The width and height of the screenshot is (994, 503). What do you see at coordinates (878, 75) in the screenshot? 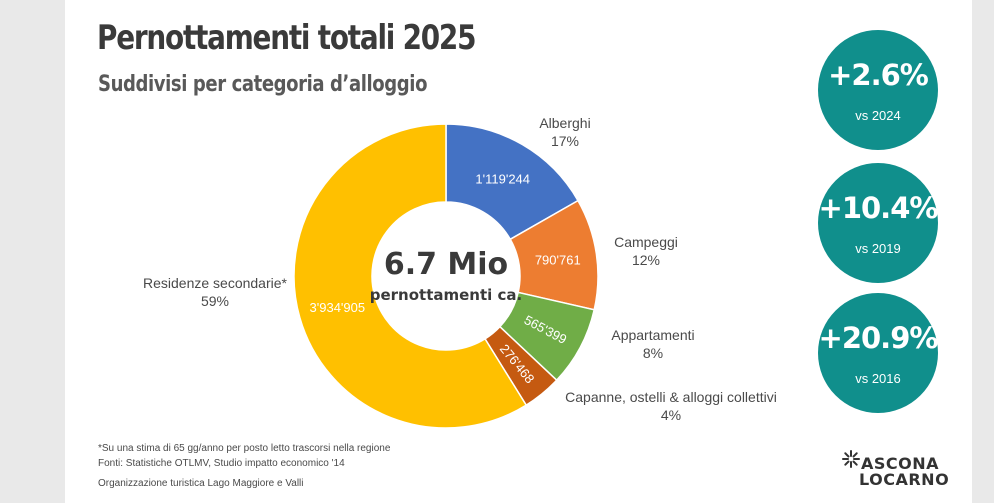
I see `stat-value: +2.6%` at bounding box center [878, 75].